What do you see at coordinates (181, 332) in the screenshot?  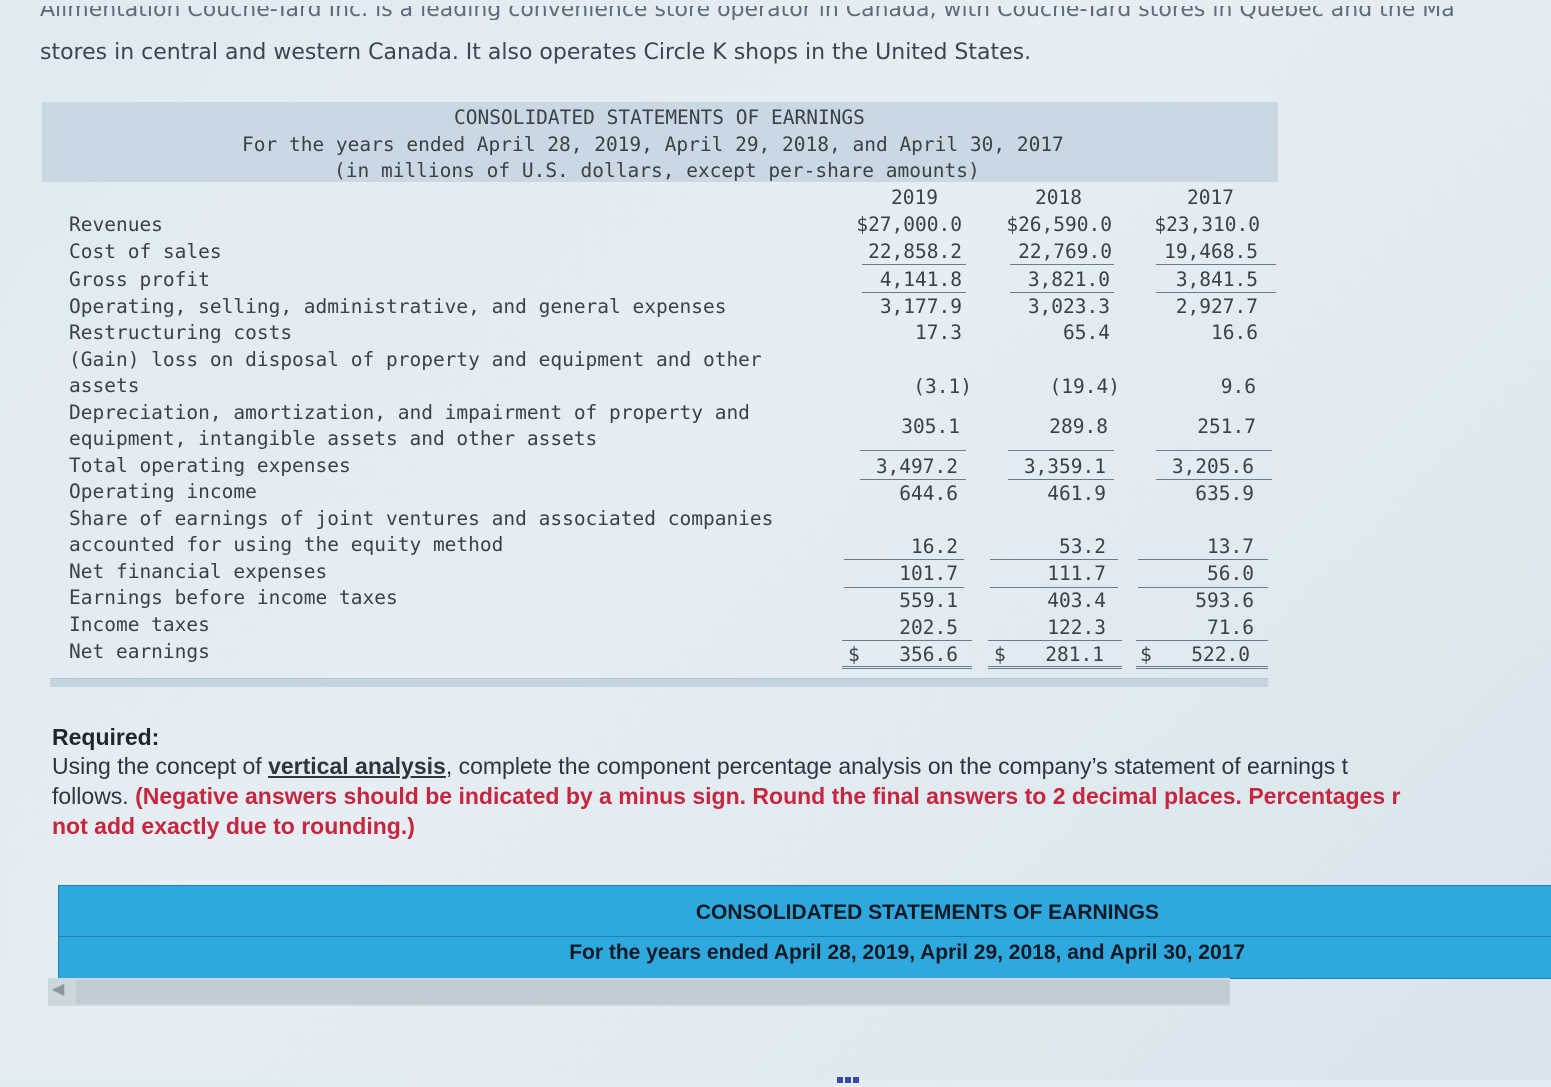 I see `row-label-restructuring: Restructuring costs` at bounding box center [181, 332].